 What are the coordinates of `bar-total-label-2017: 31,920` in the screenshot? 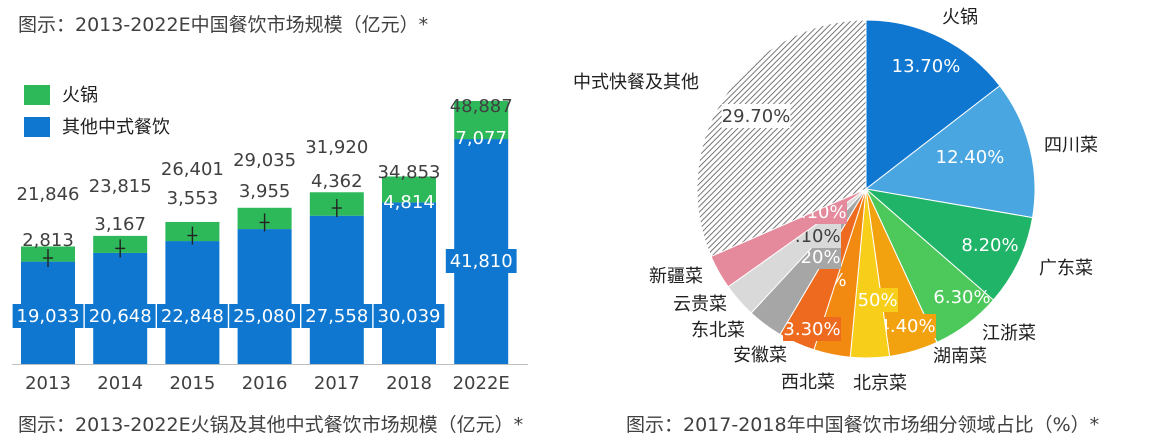 It's located at (336, 147).